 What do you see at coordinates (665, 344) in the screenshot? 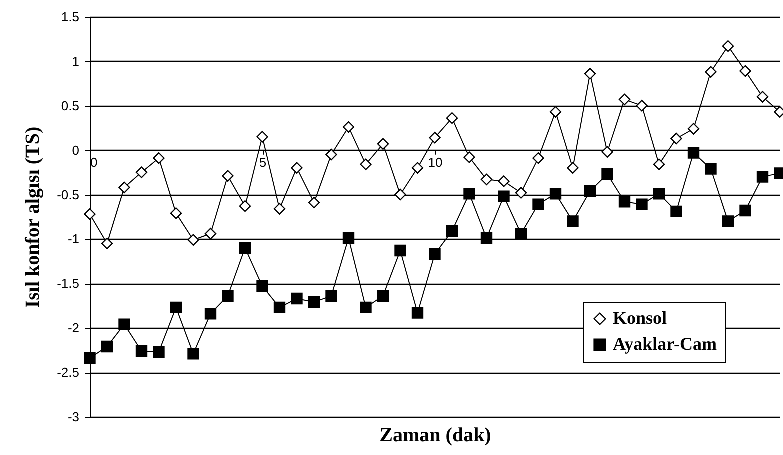
I see `legend-label: Ayaklar-Cam` at bounding box center [665, 344].